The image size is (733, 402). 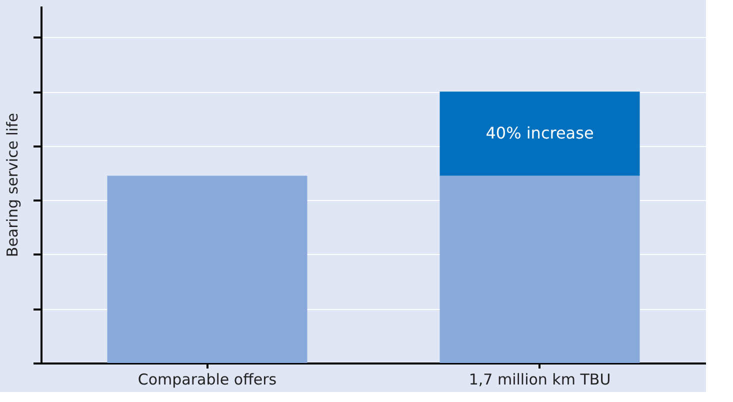 I want to click on annotation: 40% increase, so click(x=540, y=133).